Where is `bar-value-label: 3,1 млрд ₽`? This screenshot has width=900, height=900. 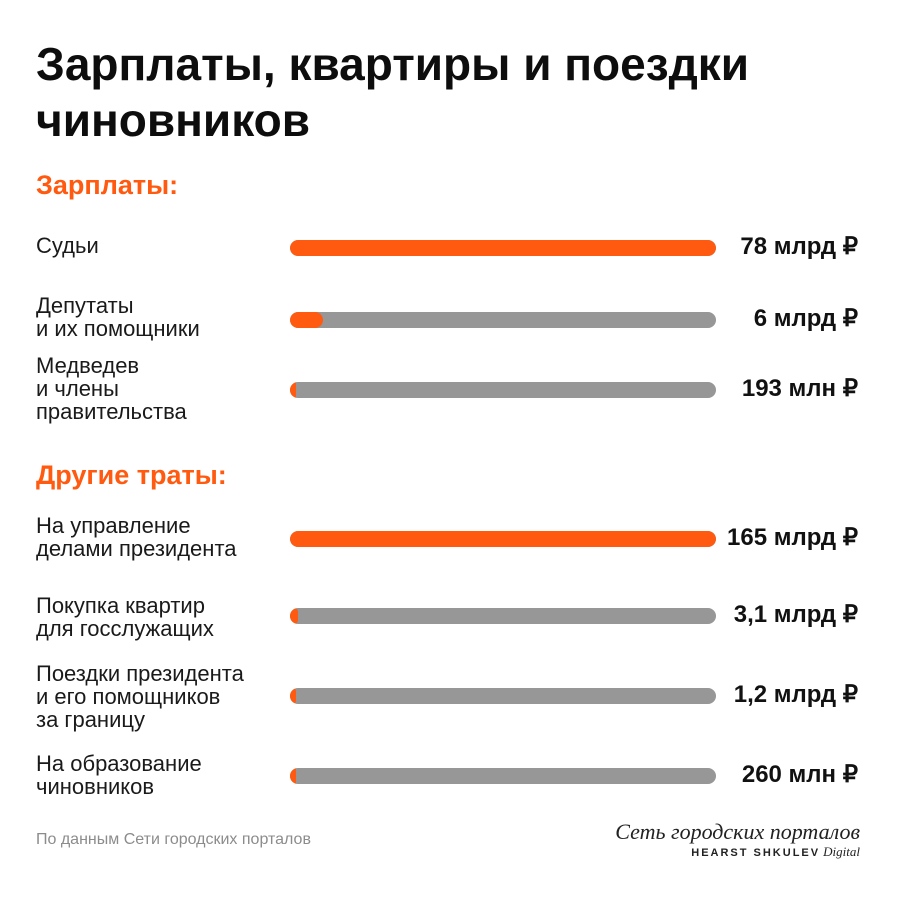
bar-value-label: 3,1 млрд ₽ is located at coordinates (795, 614).